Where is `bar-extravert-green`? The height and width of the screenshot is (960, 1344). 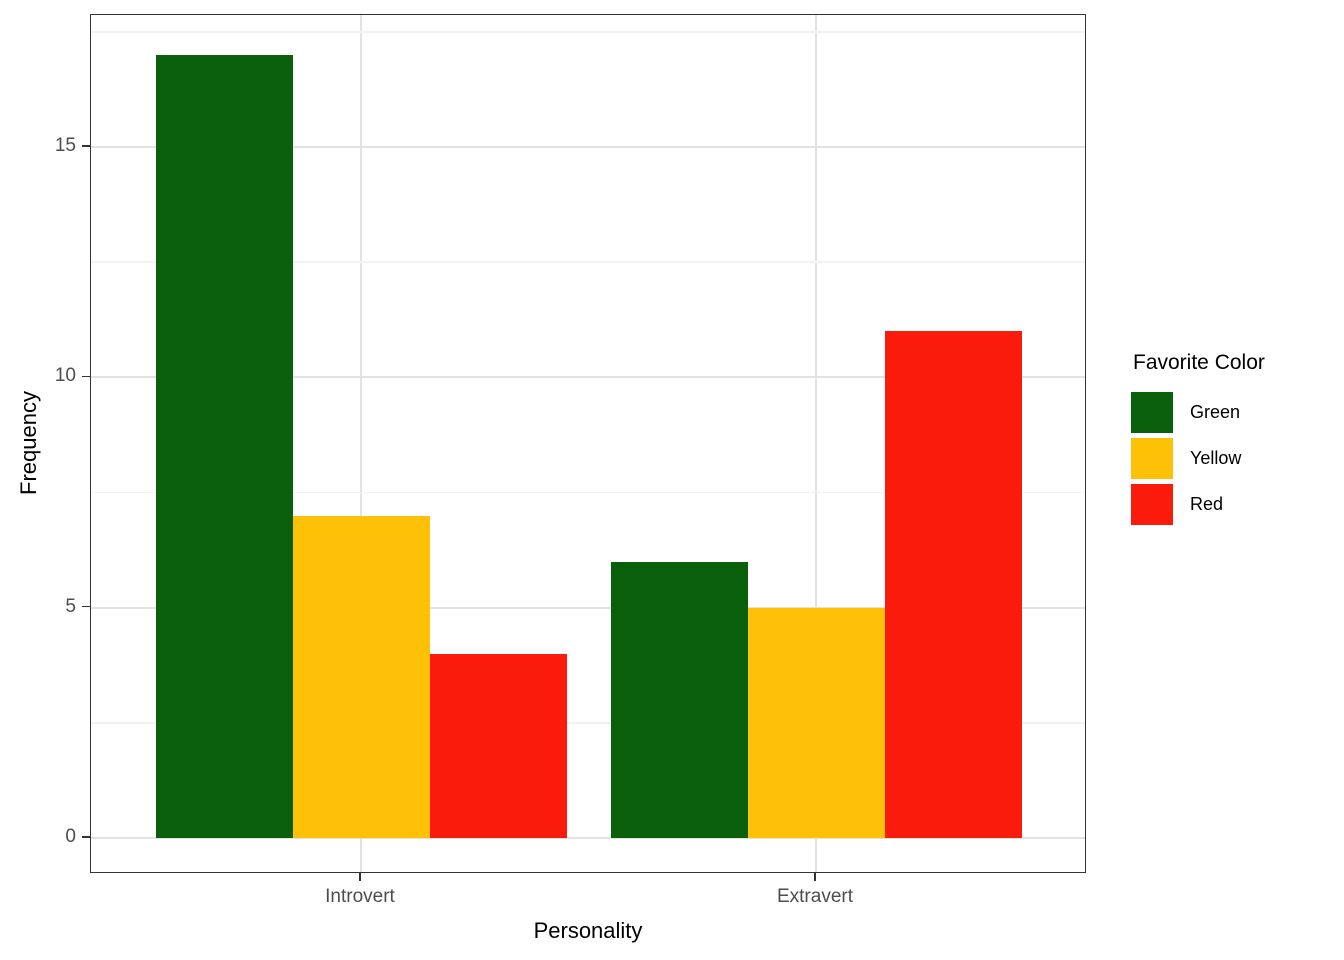
bar-extravert-green is located at coordinates (679, 699).